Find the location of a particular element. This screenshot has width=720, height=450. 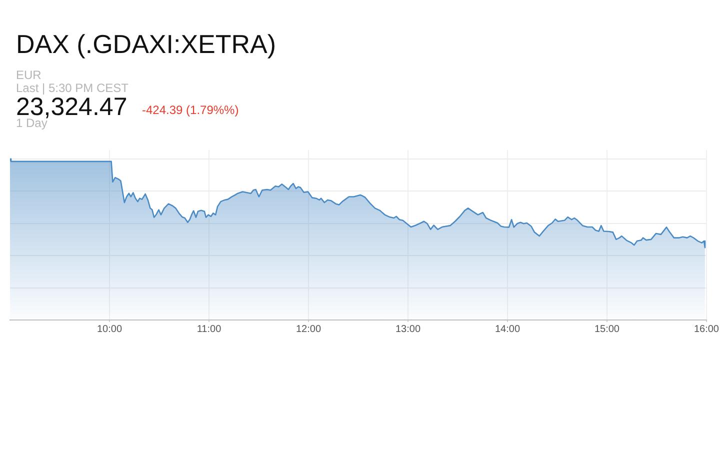

x-tick-label: 12:00 is located at coordinates (309, 329).